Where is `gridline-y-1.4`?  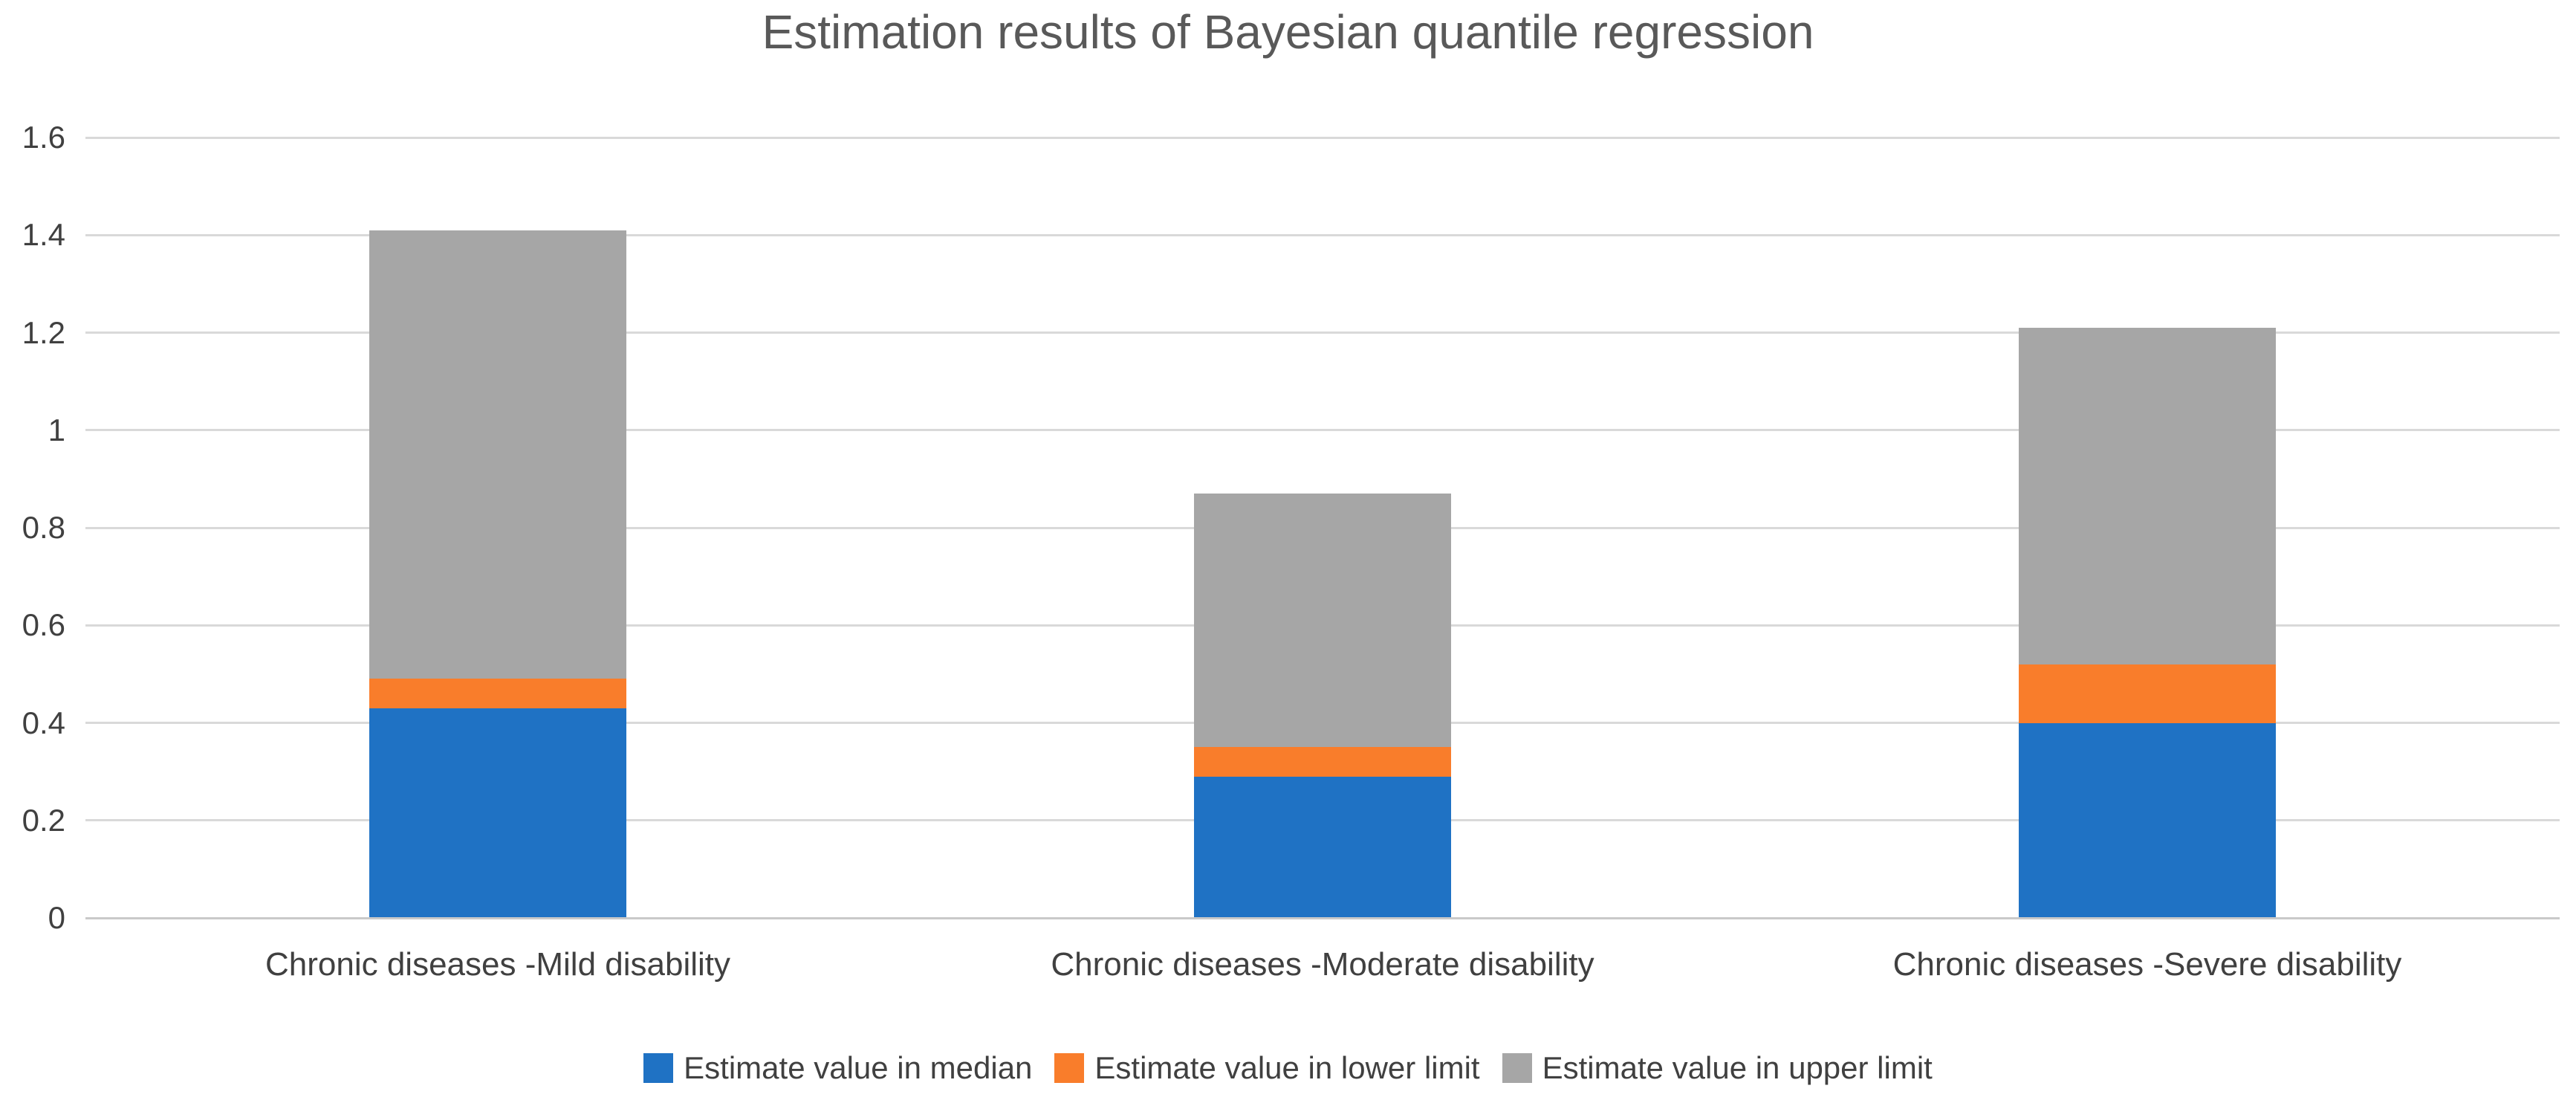
gridline-y-1.4 is located at coordinates (1322, 234).